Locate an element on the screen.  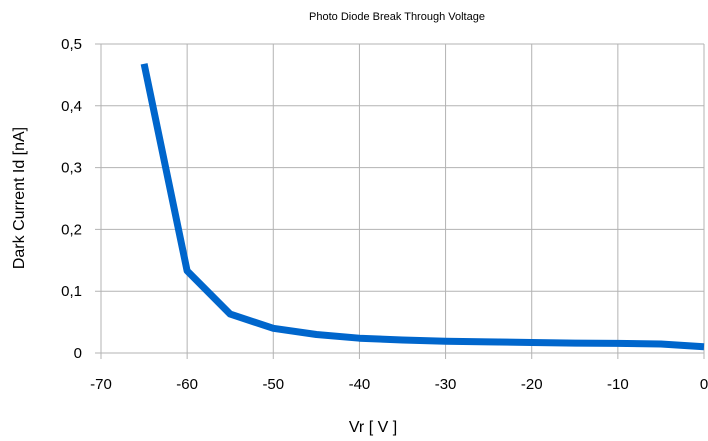
x-axis-label: Vr [ V ] is located at coordinates (373, 427).